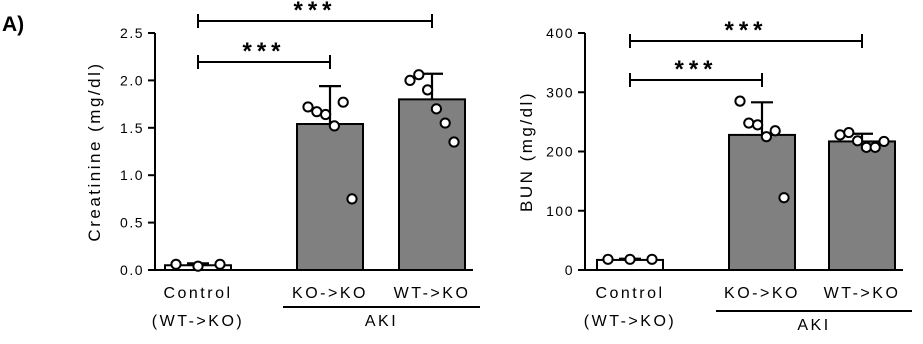  What do you see at coordinates (526, 151) in the screenshot?
I see `y-axis-label: BUN (mg/dl)` at bounding box center [526, 151].